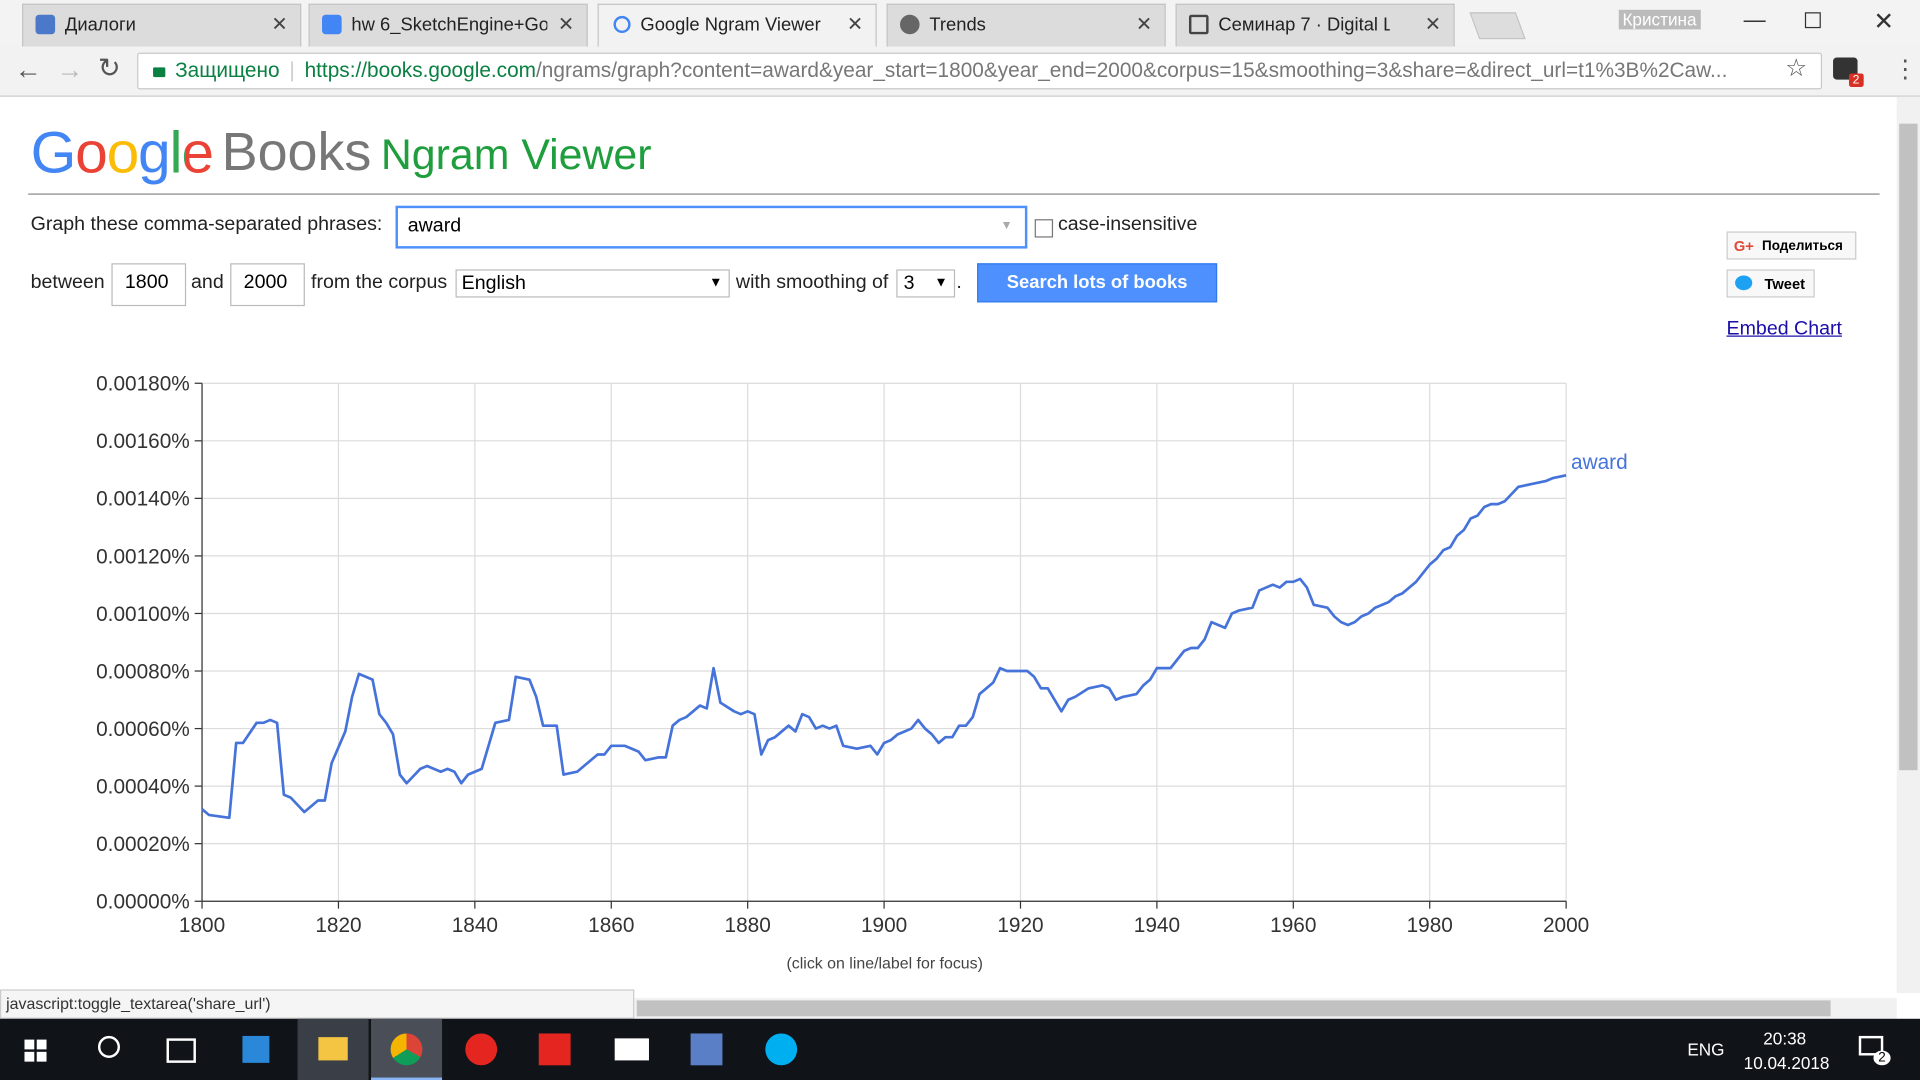 Image resolution: width=1920 pixels, height=1080 pixels. What do you see at coordinates (1785, 1038) in the screenshot?
I see `clock-time: 20:38` at bounding box center [1785, 1038].